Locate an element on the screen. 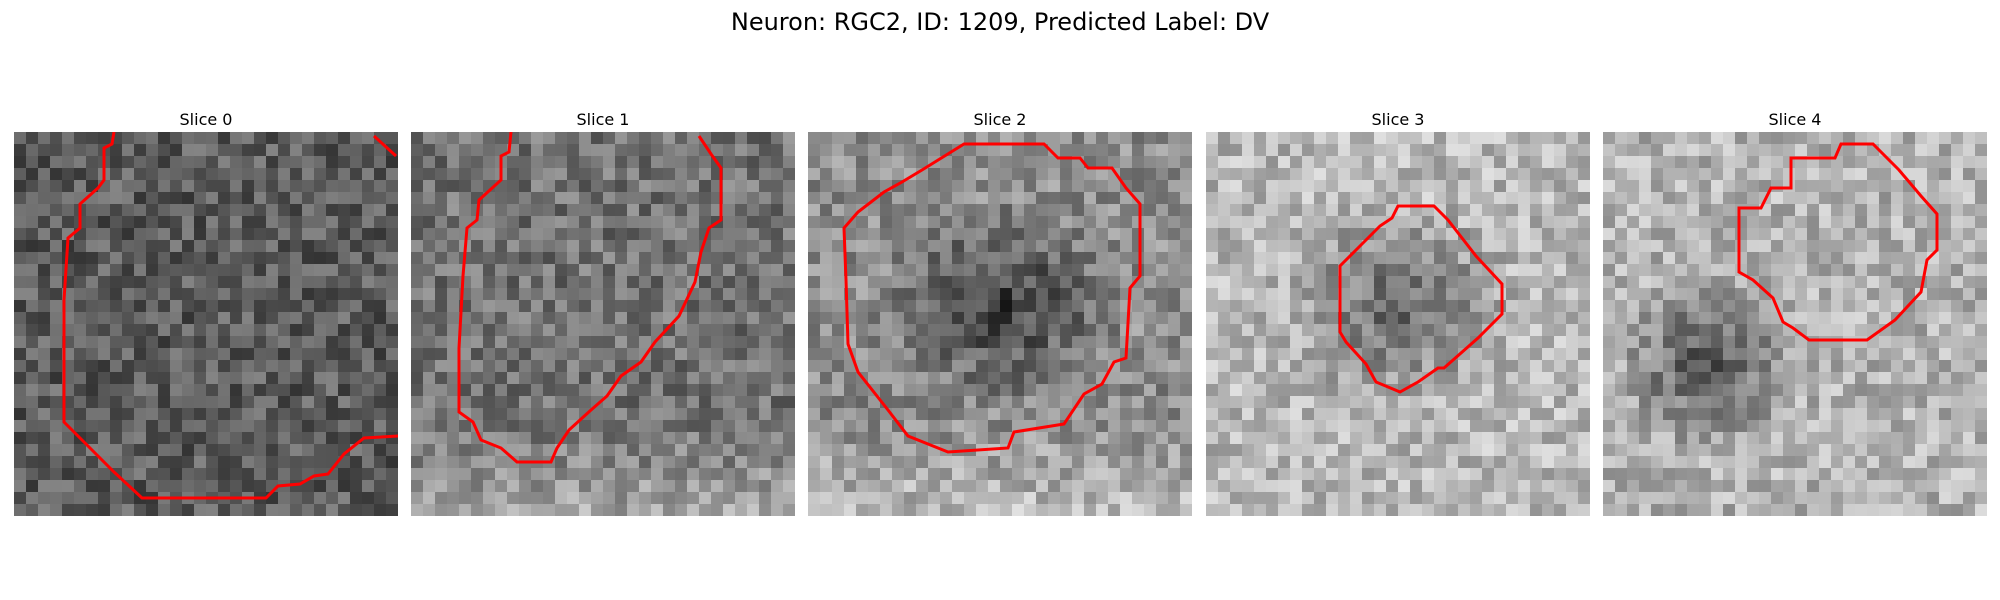 This screenshot has width=2000, height=600. slice-title-4: Slice 4 is located at coordinates (1795, 119).